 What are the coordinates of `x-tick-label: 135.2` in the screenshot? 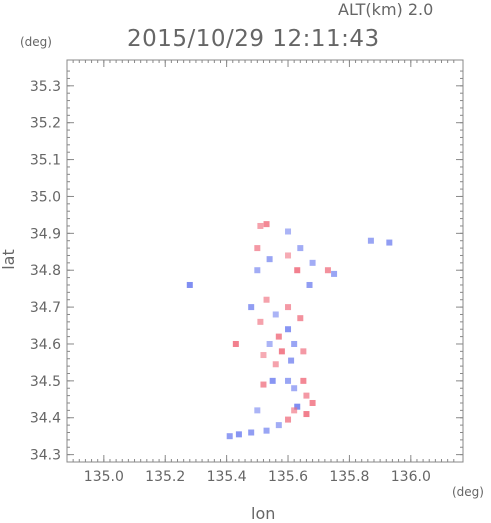 It's located at (165, 477).